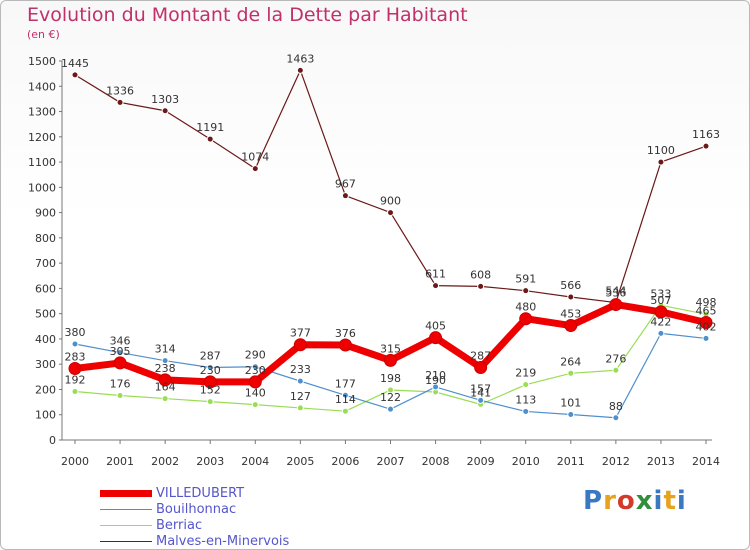 Image resolution: width=750 pixels, height=550 pixels. I want to click on data-label-villedubert: 405, so click(435, 326).